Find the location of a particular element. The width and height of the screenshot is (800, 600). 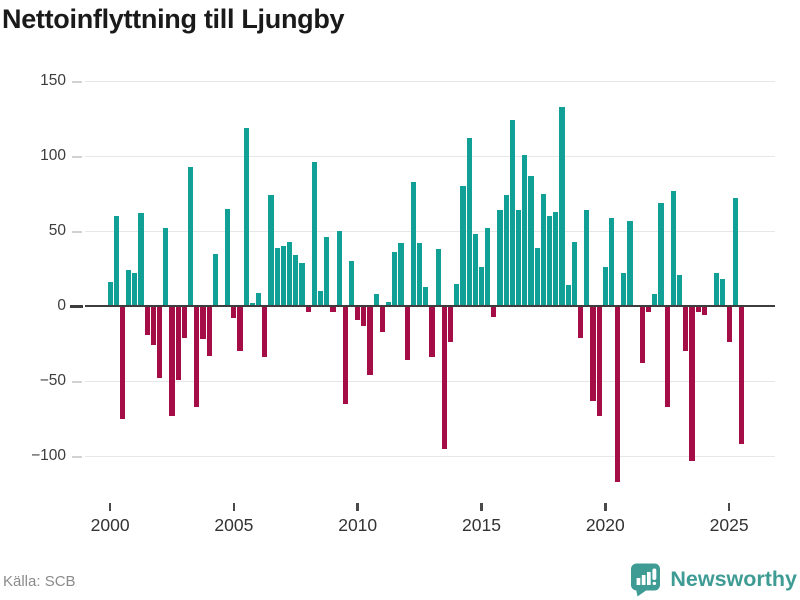

x-axis-label: 2010 is located at coordinates (358, 525).